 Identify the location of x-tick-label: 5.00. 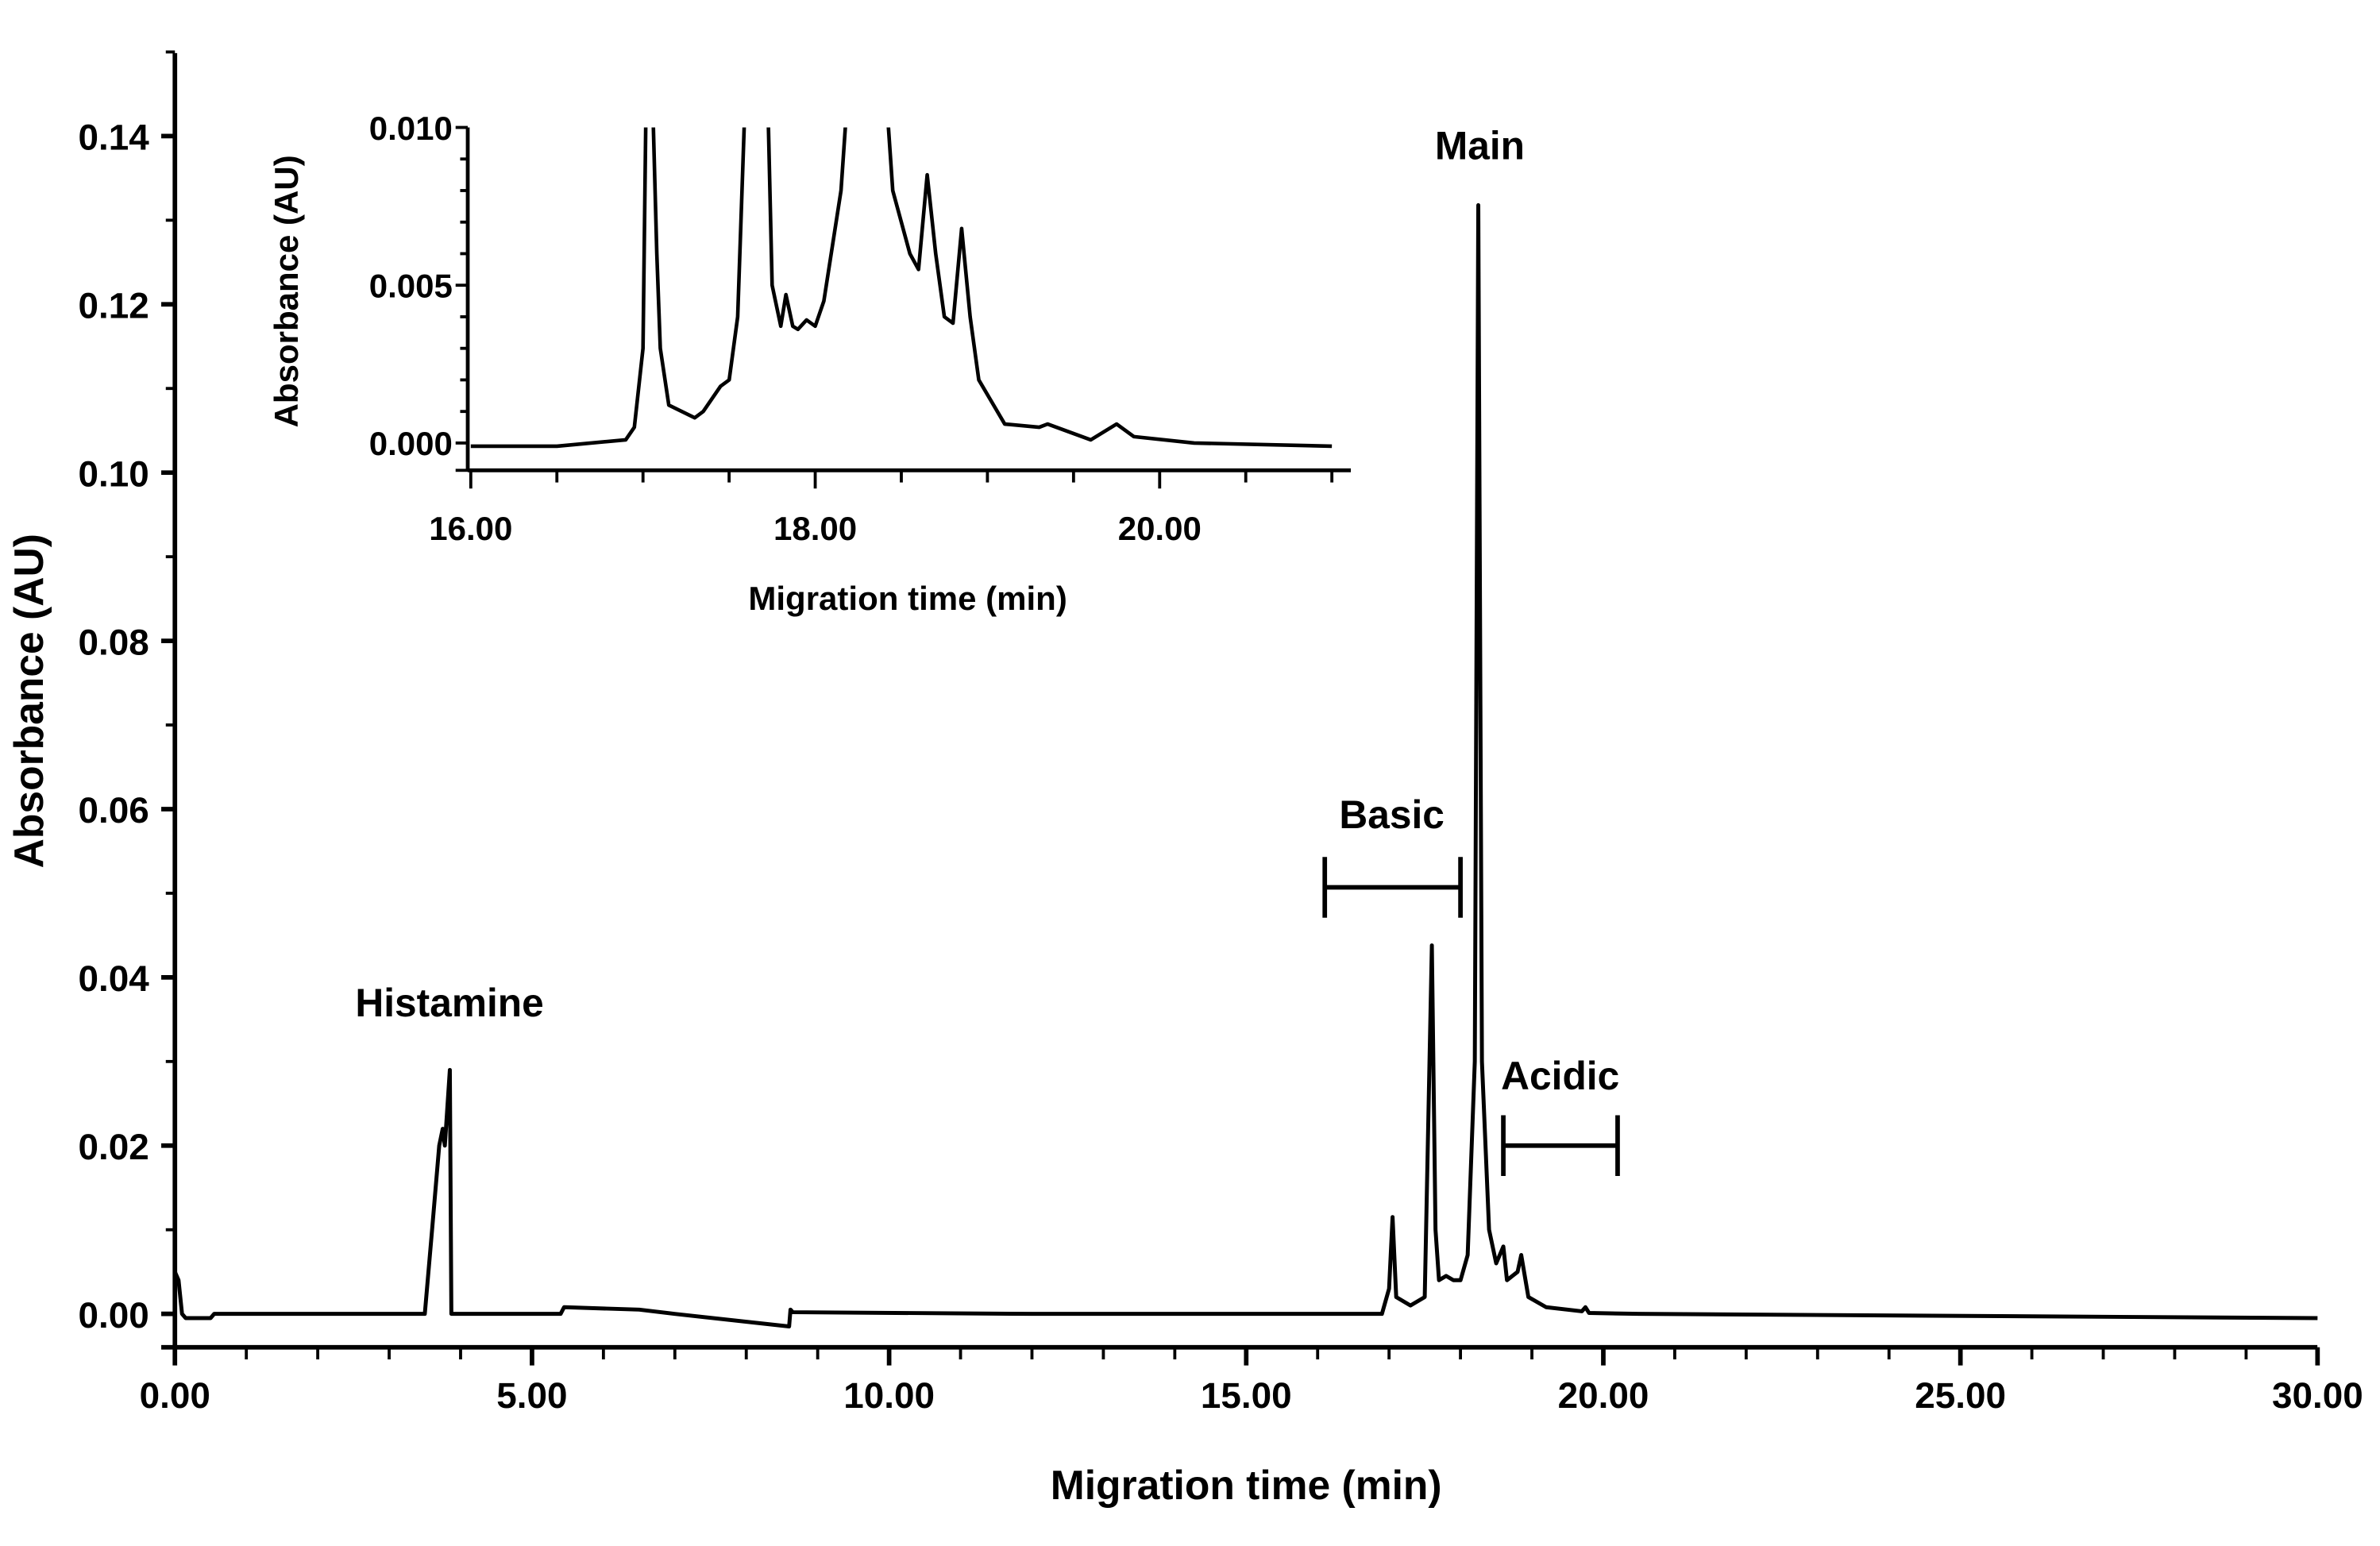
(531, 1395).